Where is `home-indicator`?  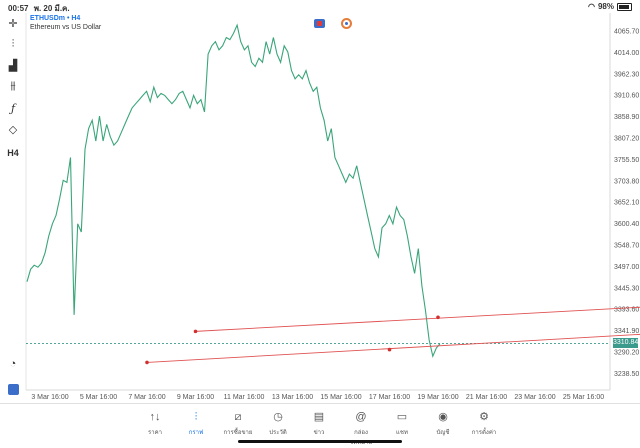
home-indicator is located at coordinates (320, 441).